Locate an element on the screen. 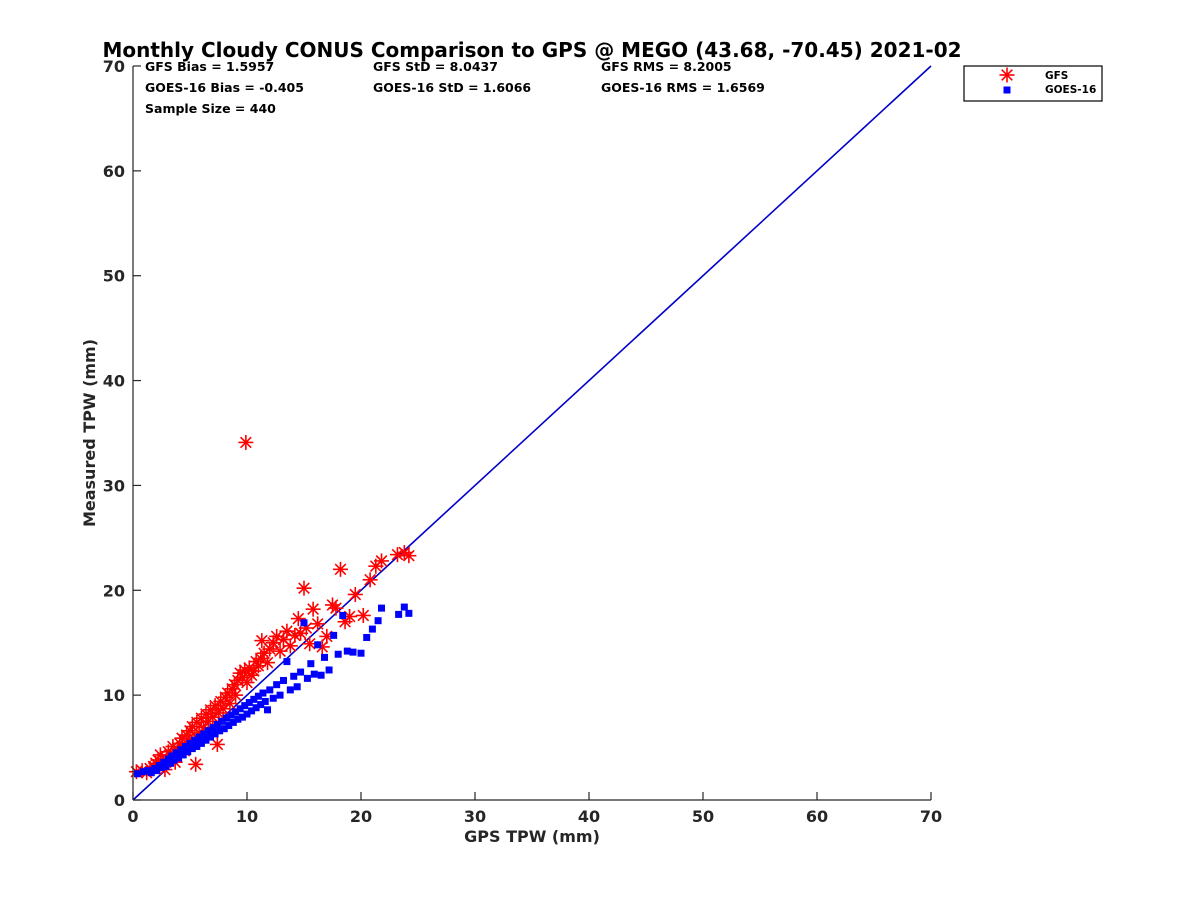 This screenshot has width=1200, height=900. stat-gfs-std: GFS StD = 8.0437 is located at coordinates (435, 66).